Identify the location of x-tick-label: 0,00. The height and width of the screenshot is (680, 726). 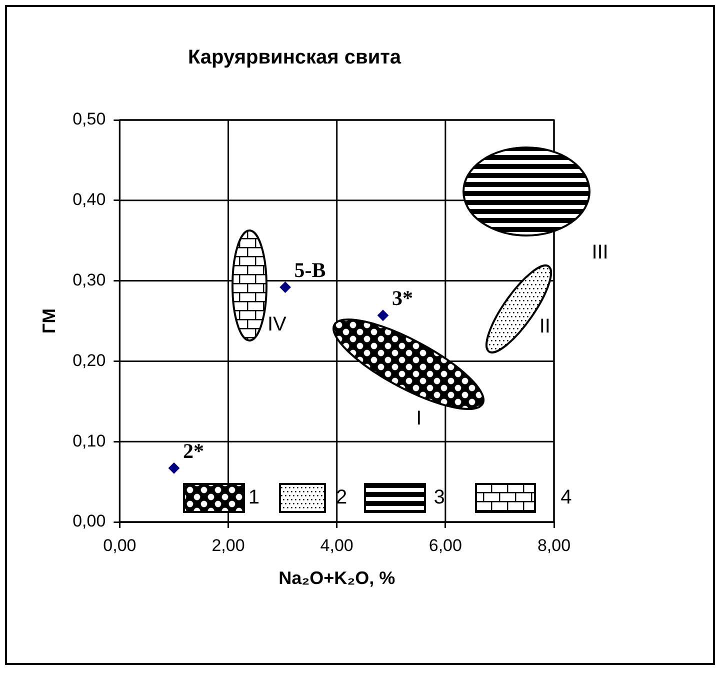
(119, 545).